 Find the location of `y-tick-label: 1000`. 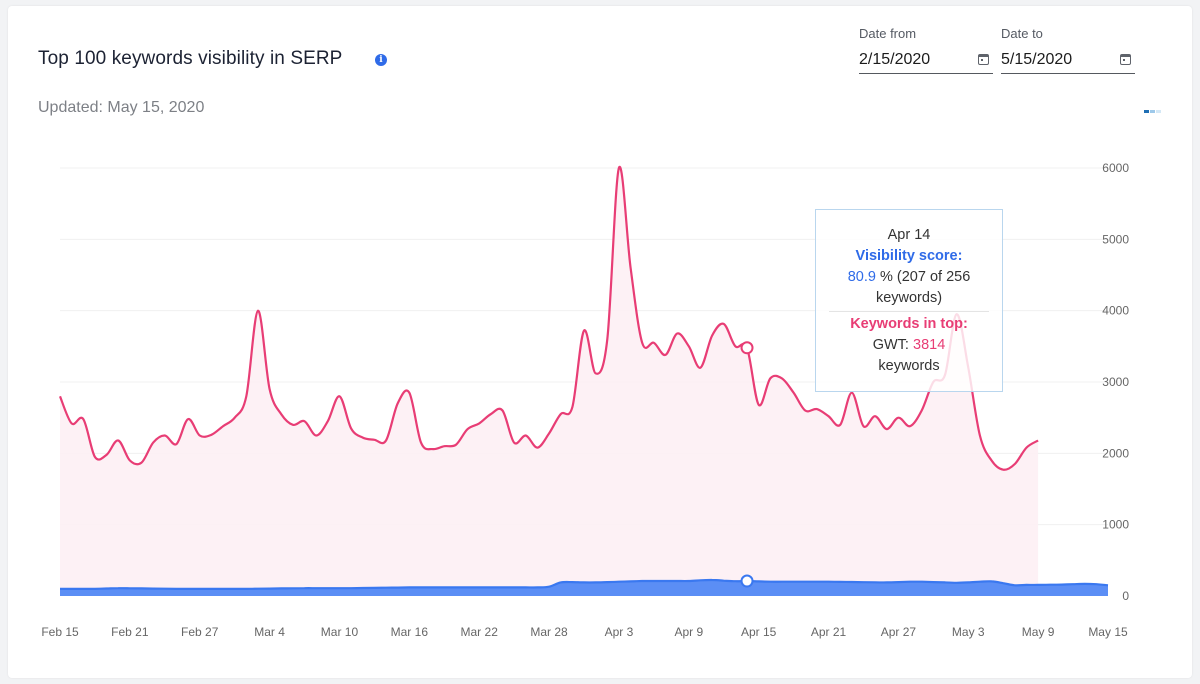

y-tick-label: 1000 is located at coordinates (1115, 525).